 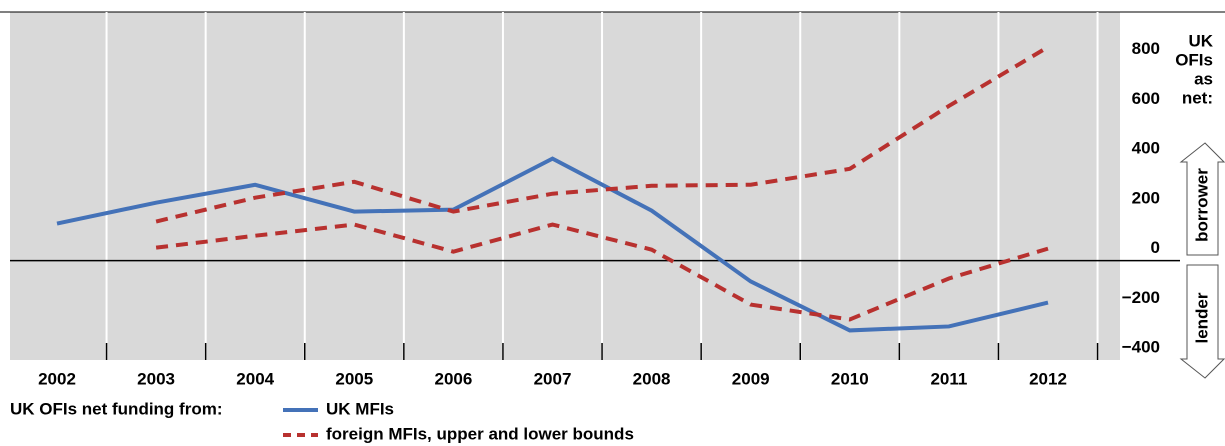 What do you see at coordinates (1194, 59) in the screenshot?
I see `side-title: OFIs` at bounding box center [1194, 59].